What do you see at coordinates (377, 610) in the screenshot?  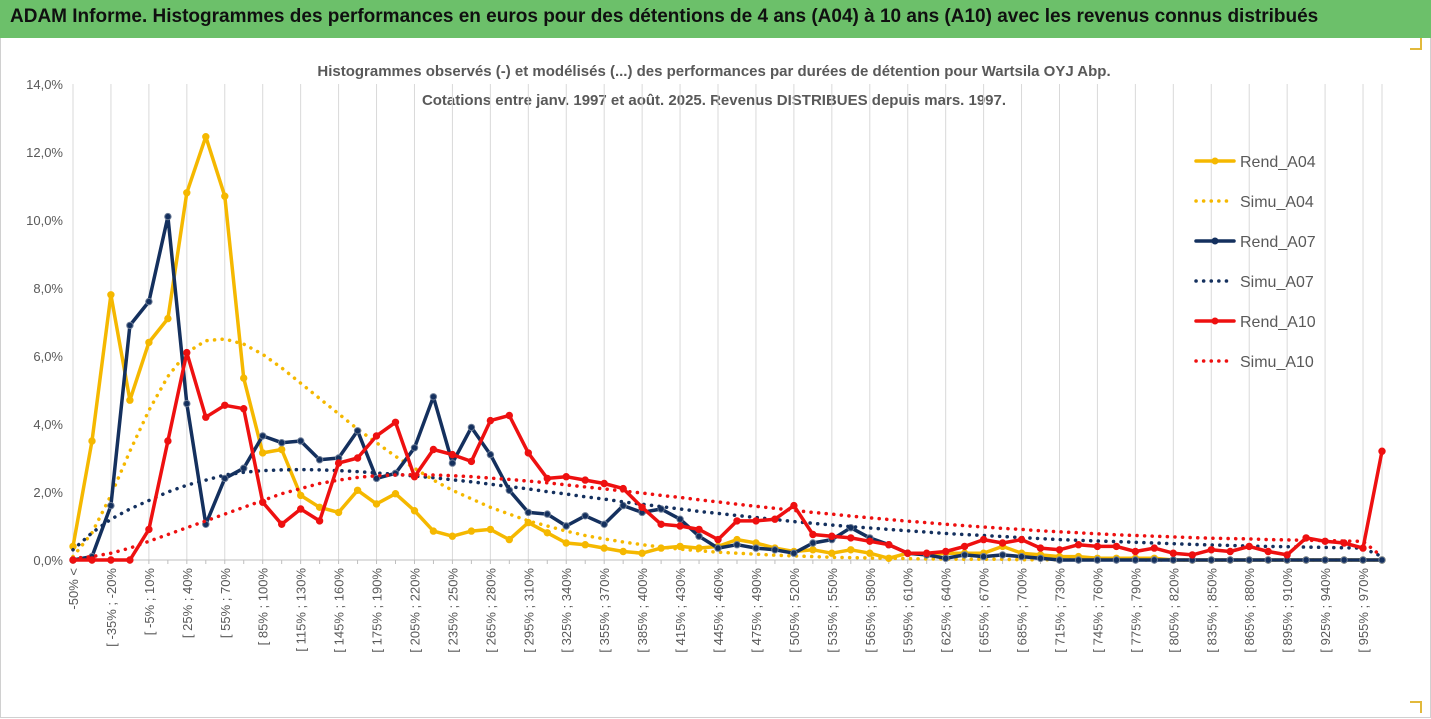 I see `x-tick-label: [ 175% ; 190%` at bounding box center [377, 610].